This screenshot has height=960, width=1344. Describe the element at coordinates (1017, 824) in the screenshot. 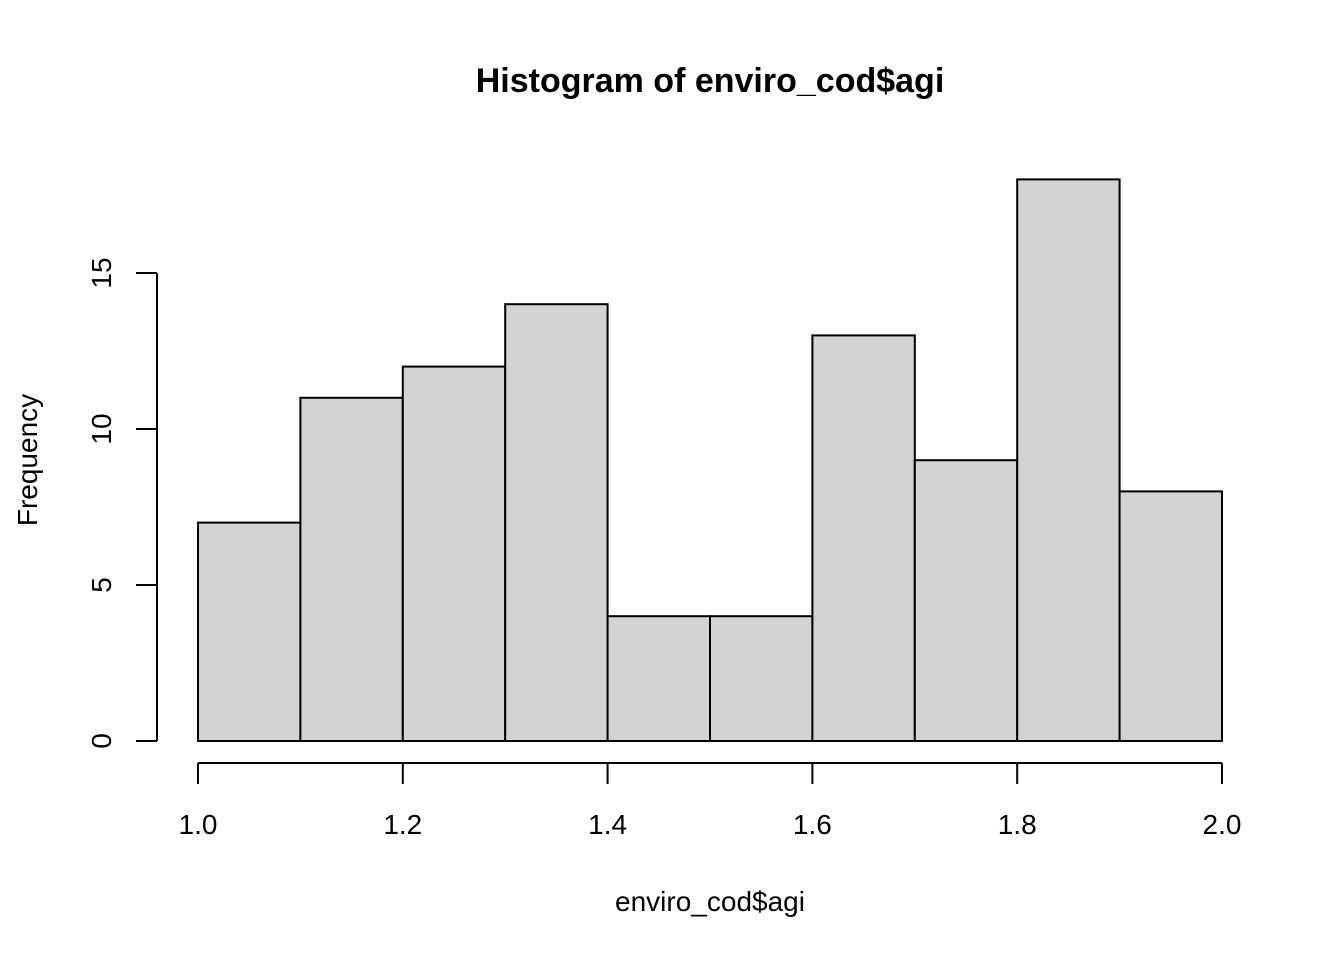

I see `x-tick-label: 1.8` at that location.